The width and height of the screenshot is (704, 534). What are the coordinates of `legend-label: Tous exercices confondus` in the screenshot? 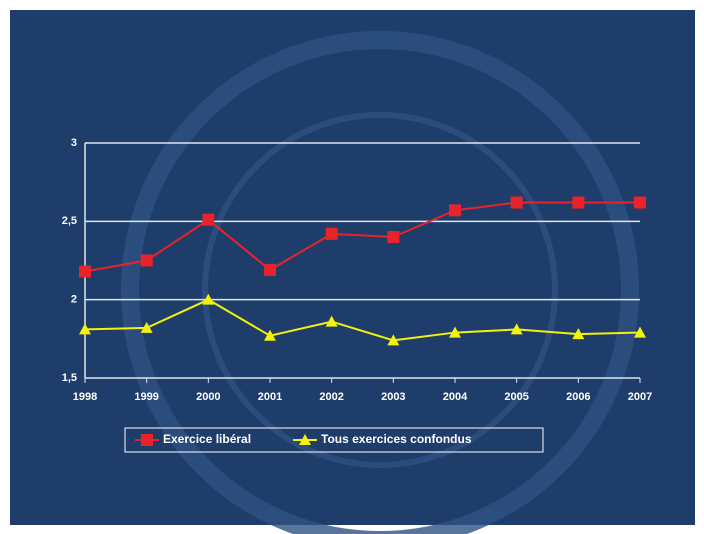 It's located at (396, 439).